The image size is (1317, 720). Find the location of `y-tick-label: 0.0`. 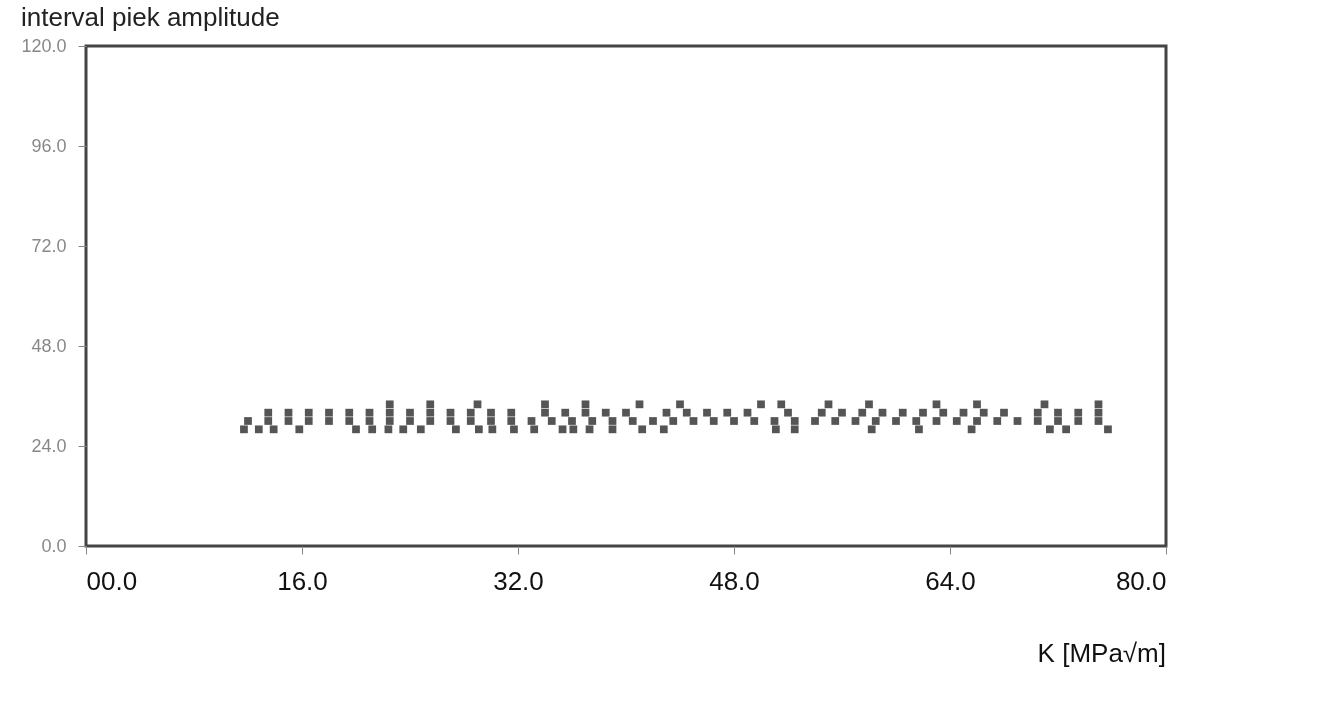

y-tick-label: 0.0 is located at coordinates (54, 545).